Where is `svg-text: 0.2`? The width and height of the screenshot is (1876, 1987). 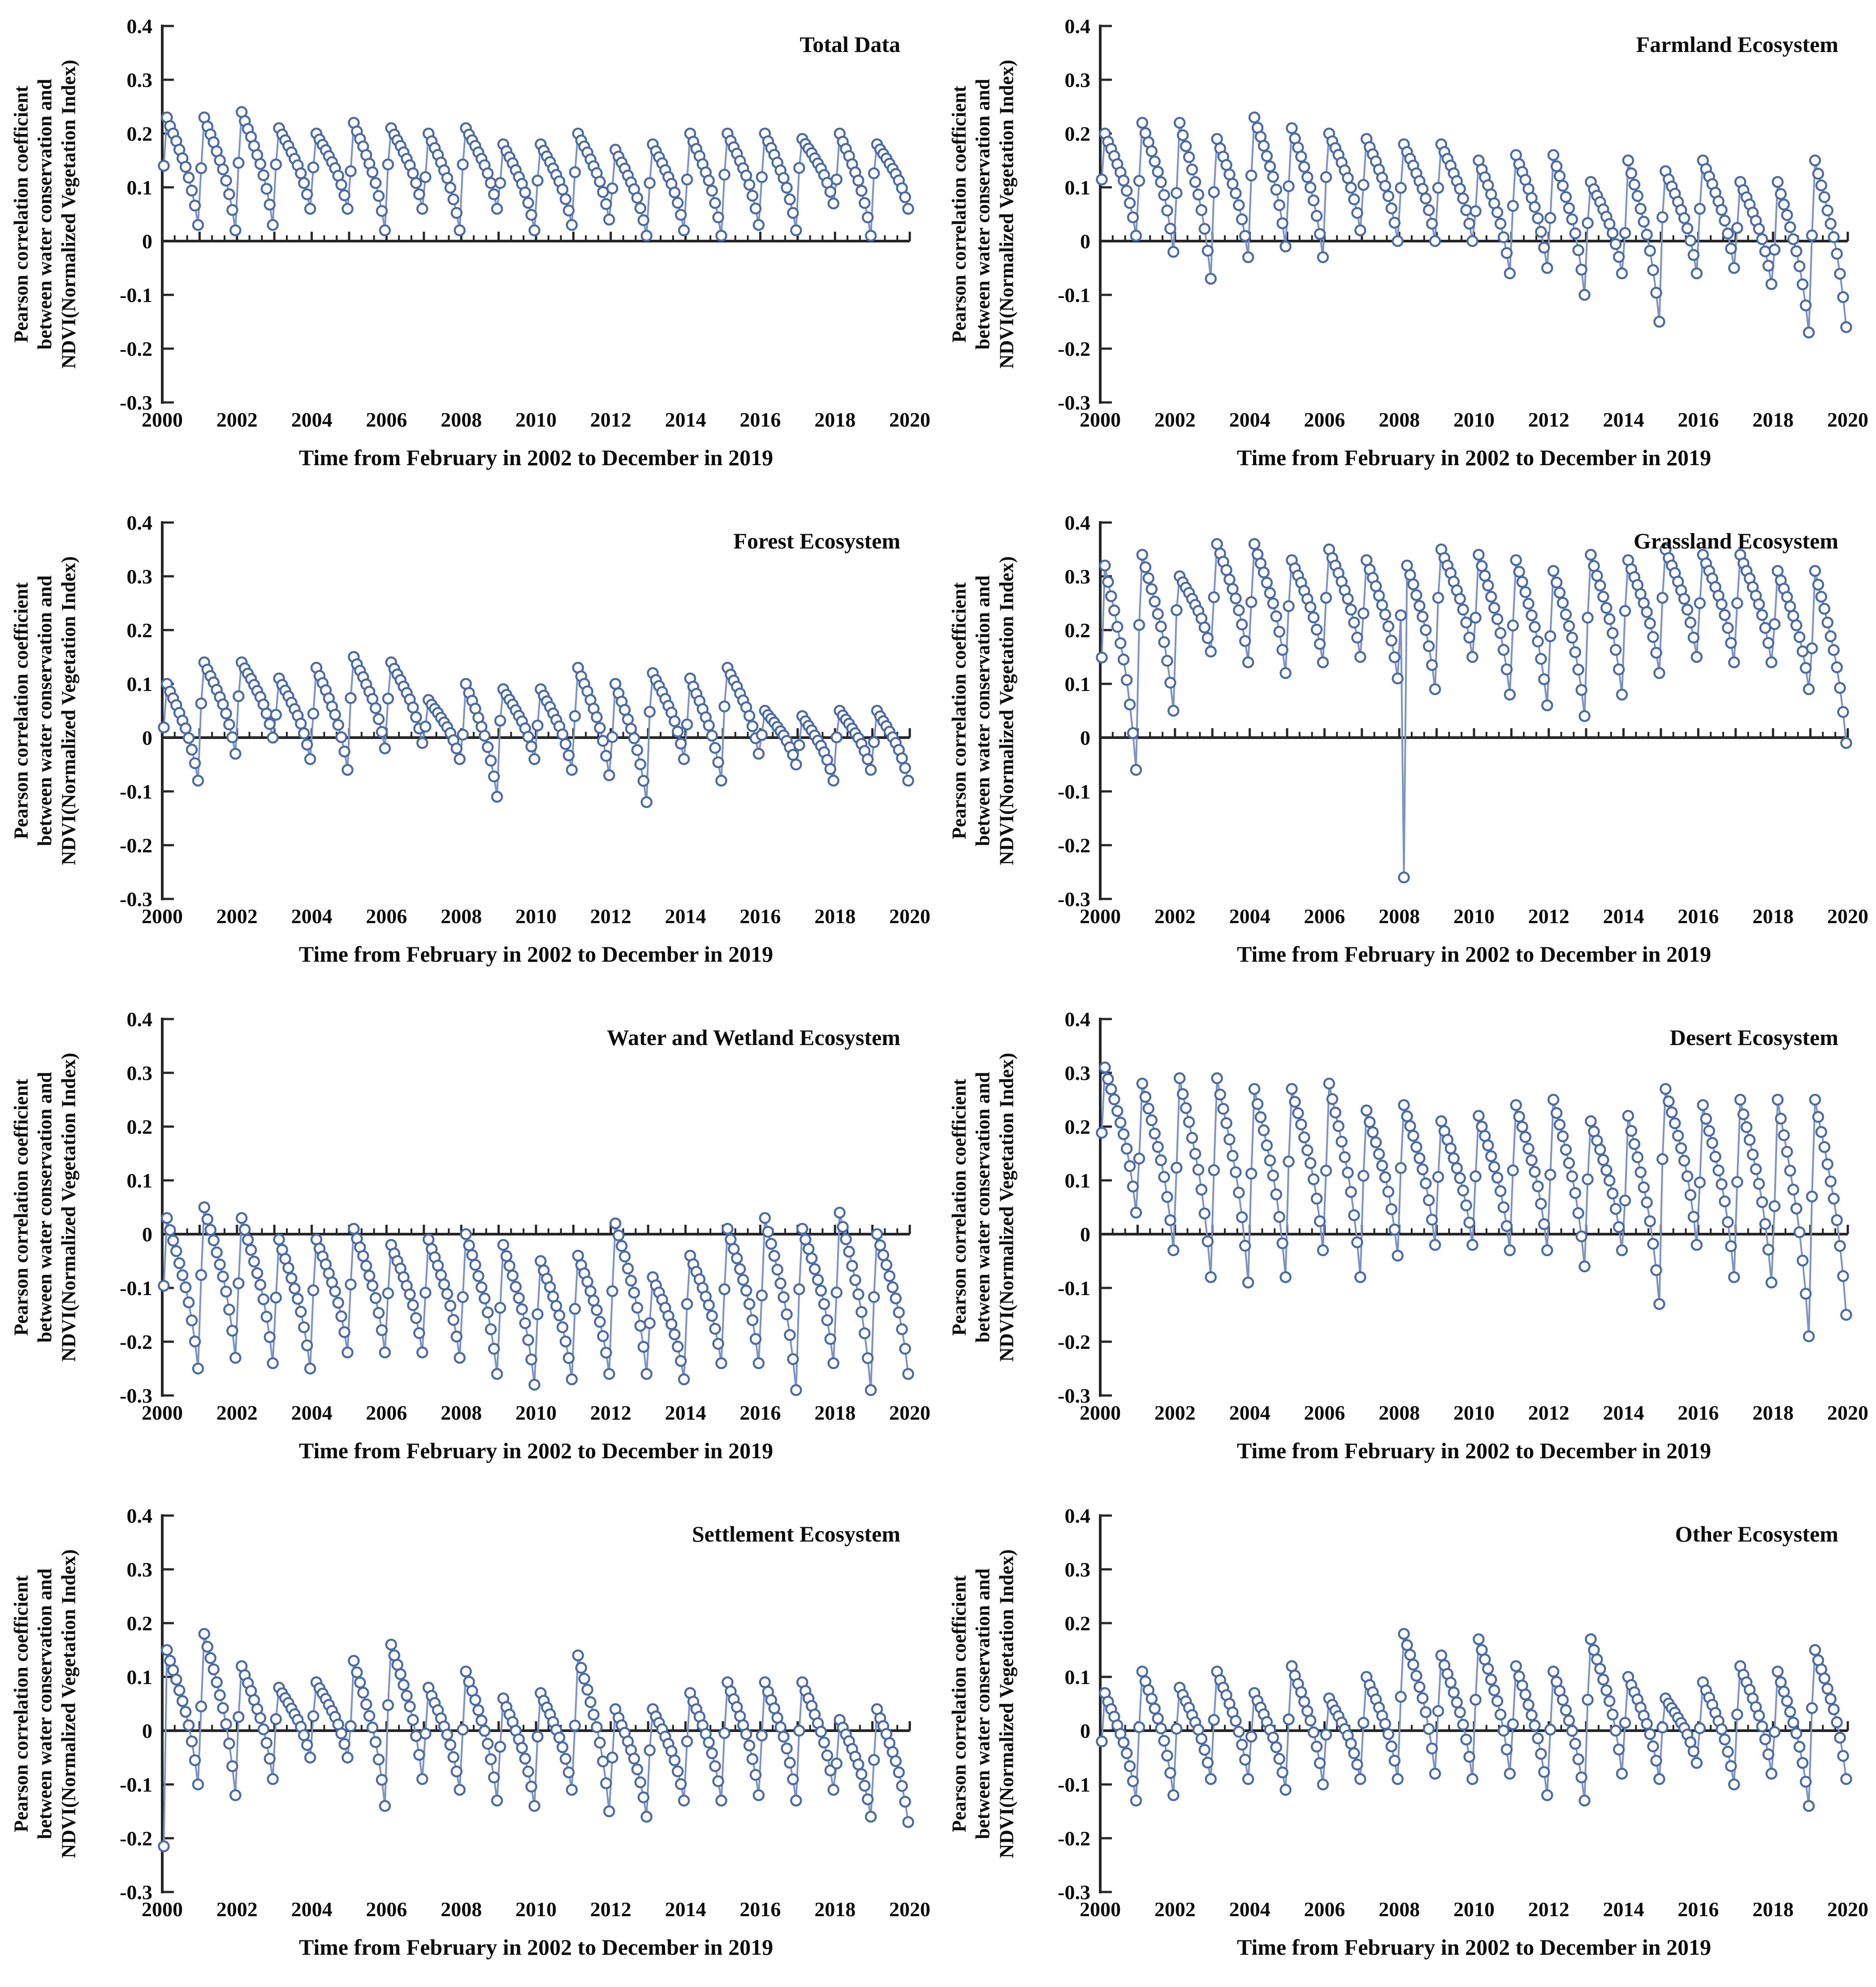
svg-text: 0.2 is located at coordinates (1078, 133).